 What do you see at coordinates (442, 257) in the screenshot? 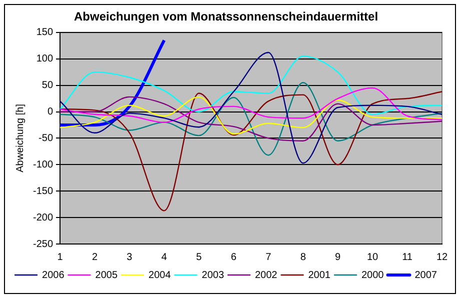
I see `x-tick-label: 12` at bounding box center [442, 257].